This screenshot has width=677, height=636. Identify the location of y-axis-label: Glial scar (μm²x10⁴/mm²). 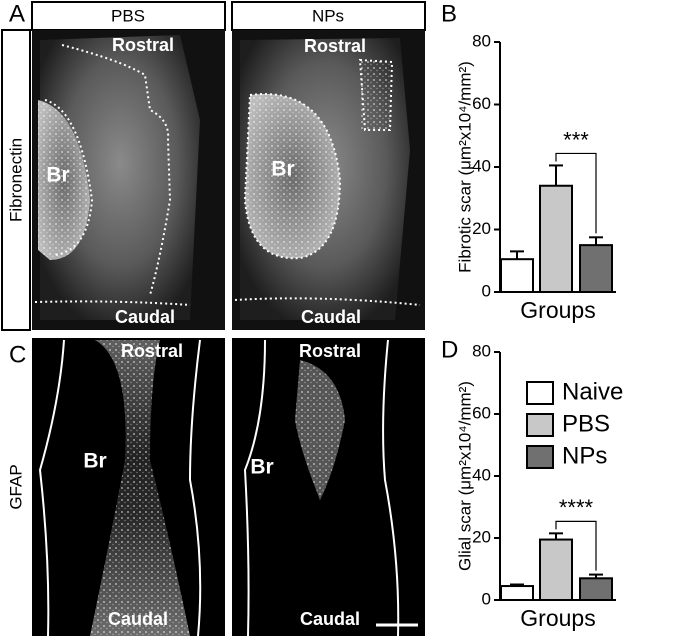
(464, 476).